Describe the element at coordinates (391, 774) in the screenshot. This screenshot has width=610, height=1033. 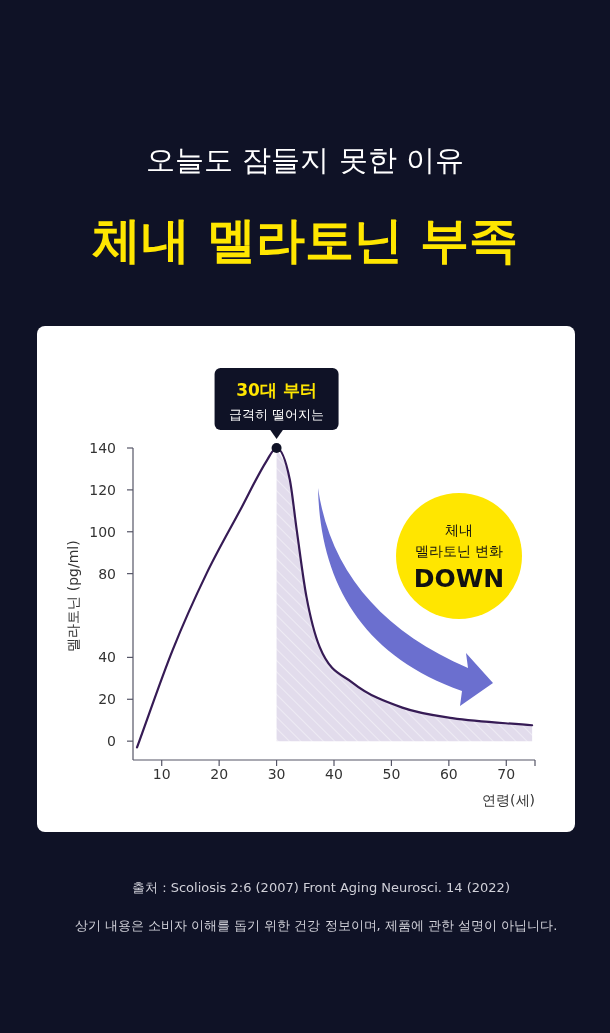
I see `x-tick-label: 50` at that location.